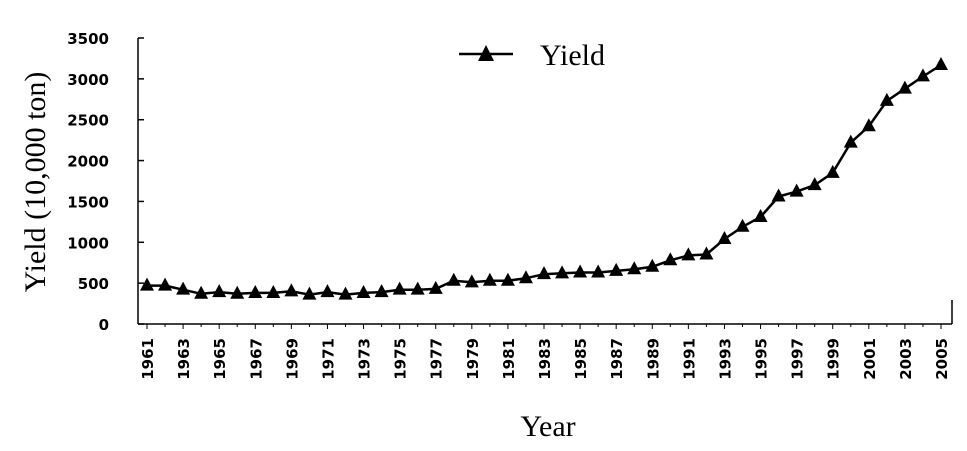 This screenshot has width=967, height=451. What do you see at coordinates (762, 359) in the screenshot?
I see `x-tick-label: 1995` at bounding box center [762, 359].